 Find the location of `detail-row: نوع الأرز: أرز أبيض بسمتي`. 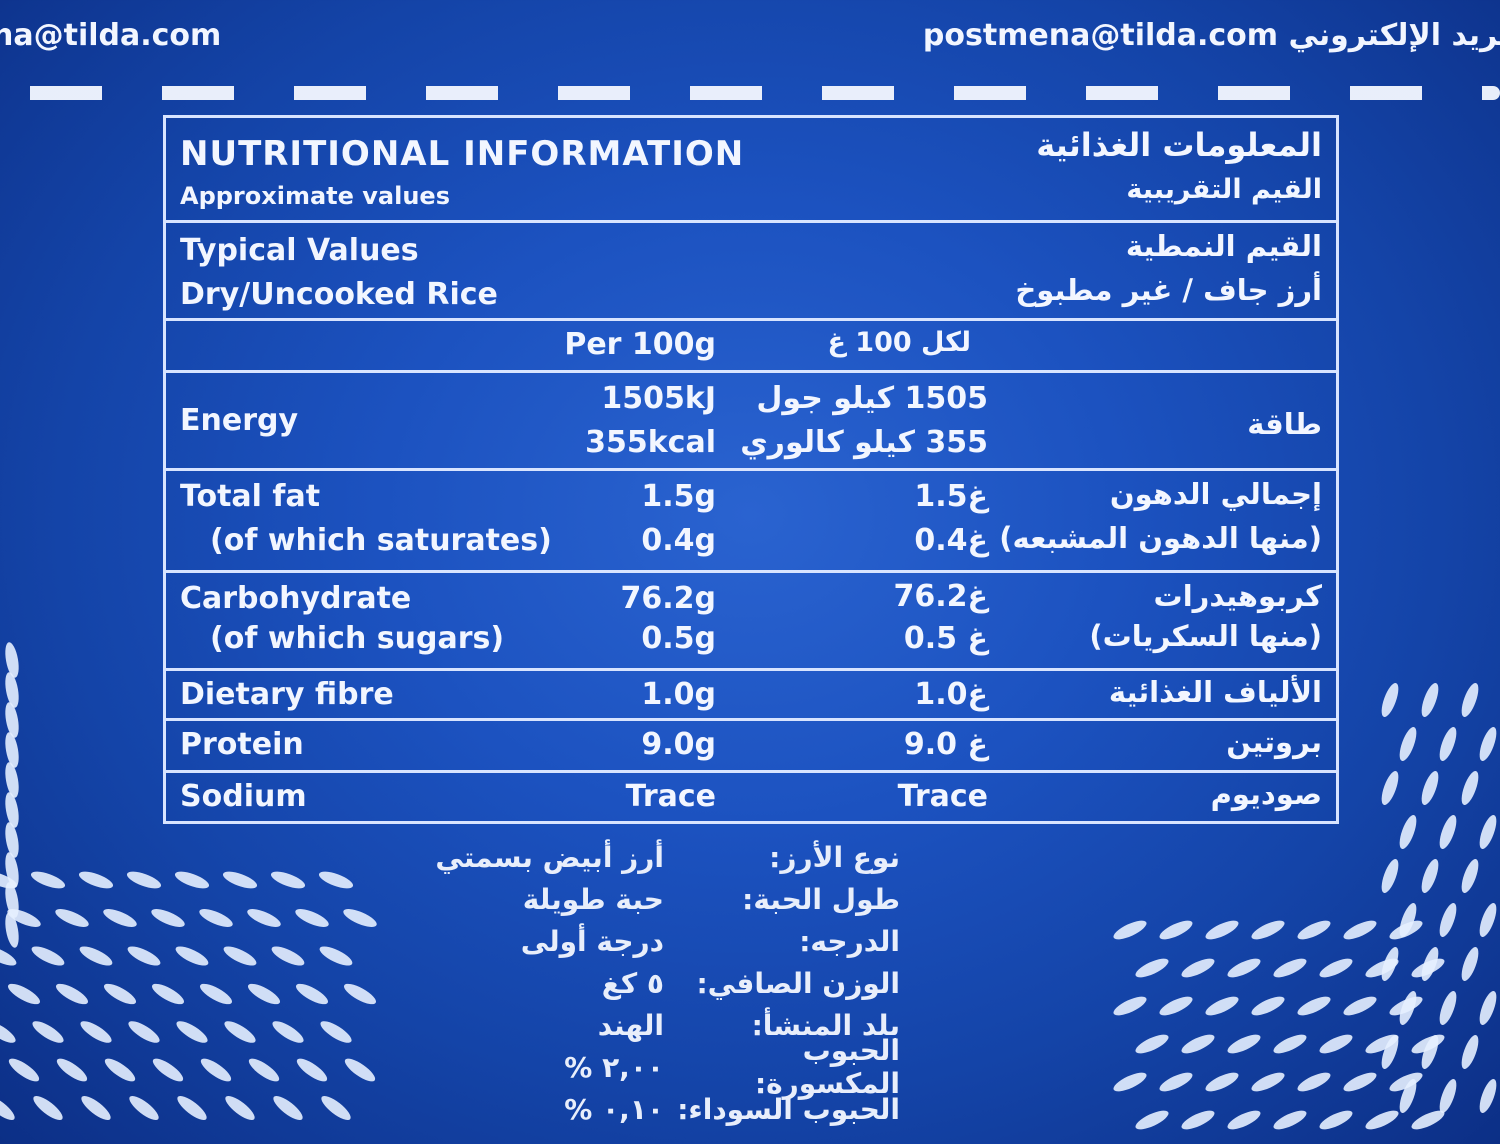

detail-row: نوع الأرز: أرز أبيض بسمتي is located at coordinates (650, 857).